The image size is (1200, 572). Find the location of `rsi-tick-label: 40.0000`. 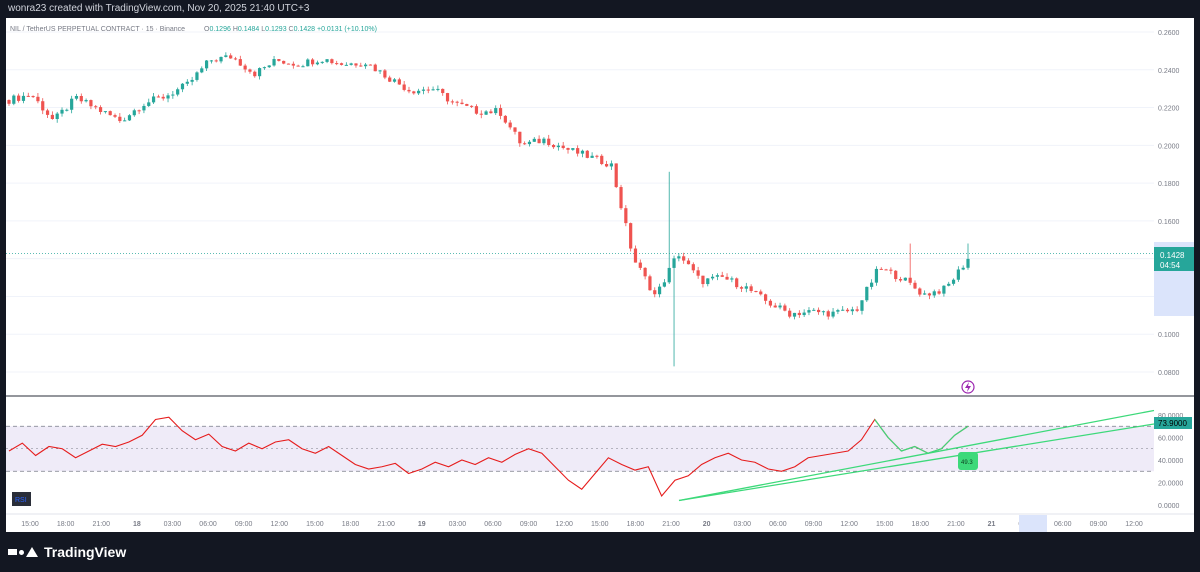

rsi-tick-label: 40.0000 is located at coordinates (1170, 461).